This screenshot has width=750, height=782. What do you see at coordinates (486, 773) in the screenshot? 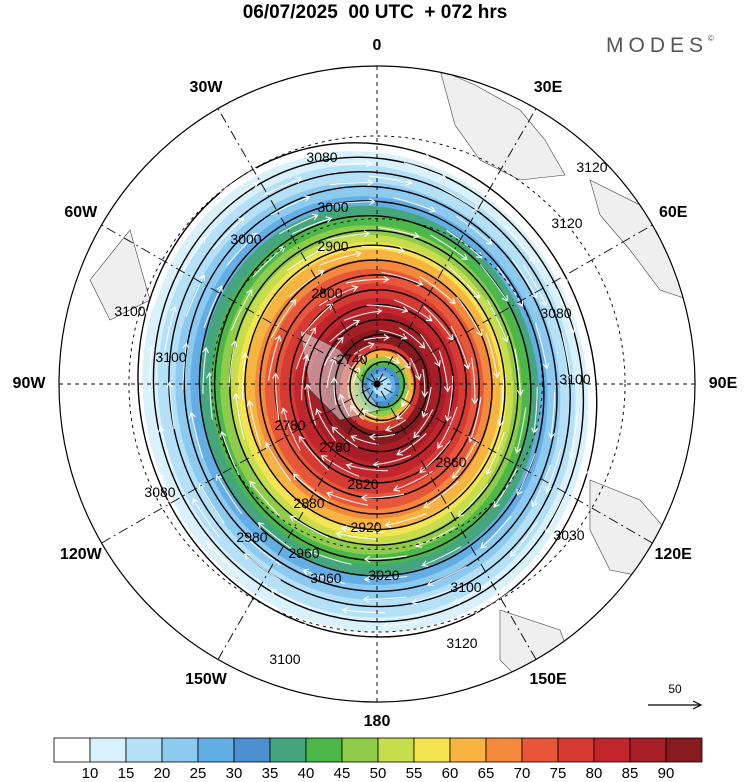
I see `colorbar-tick-label: 65` at bounding box center [486, 773].